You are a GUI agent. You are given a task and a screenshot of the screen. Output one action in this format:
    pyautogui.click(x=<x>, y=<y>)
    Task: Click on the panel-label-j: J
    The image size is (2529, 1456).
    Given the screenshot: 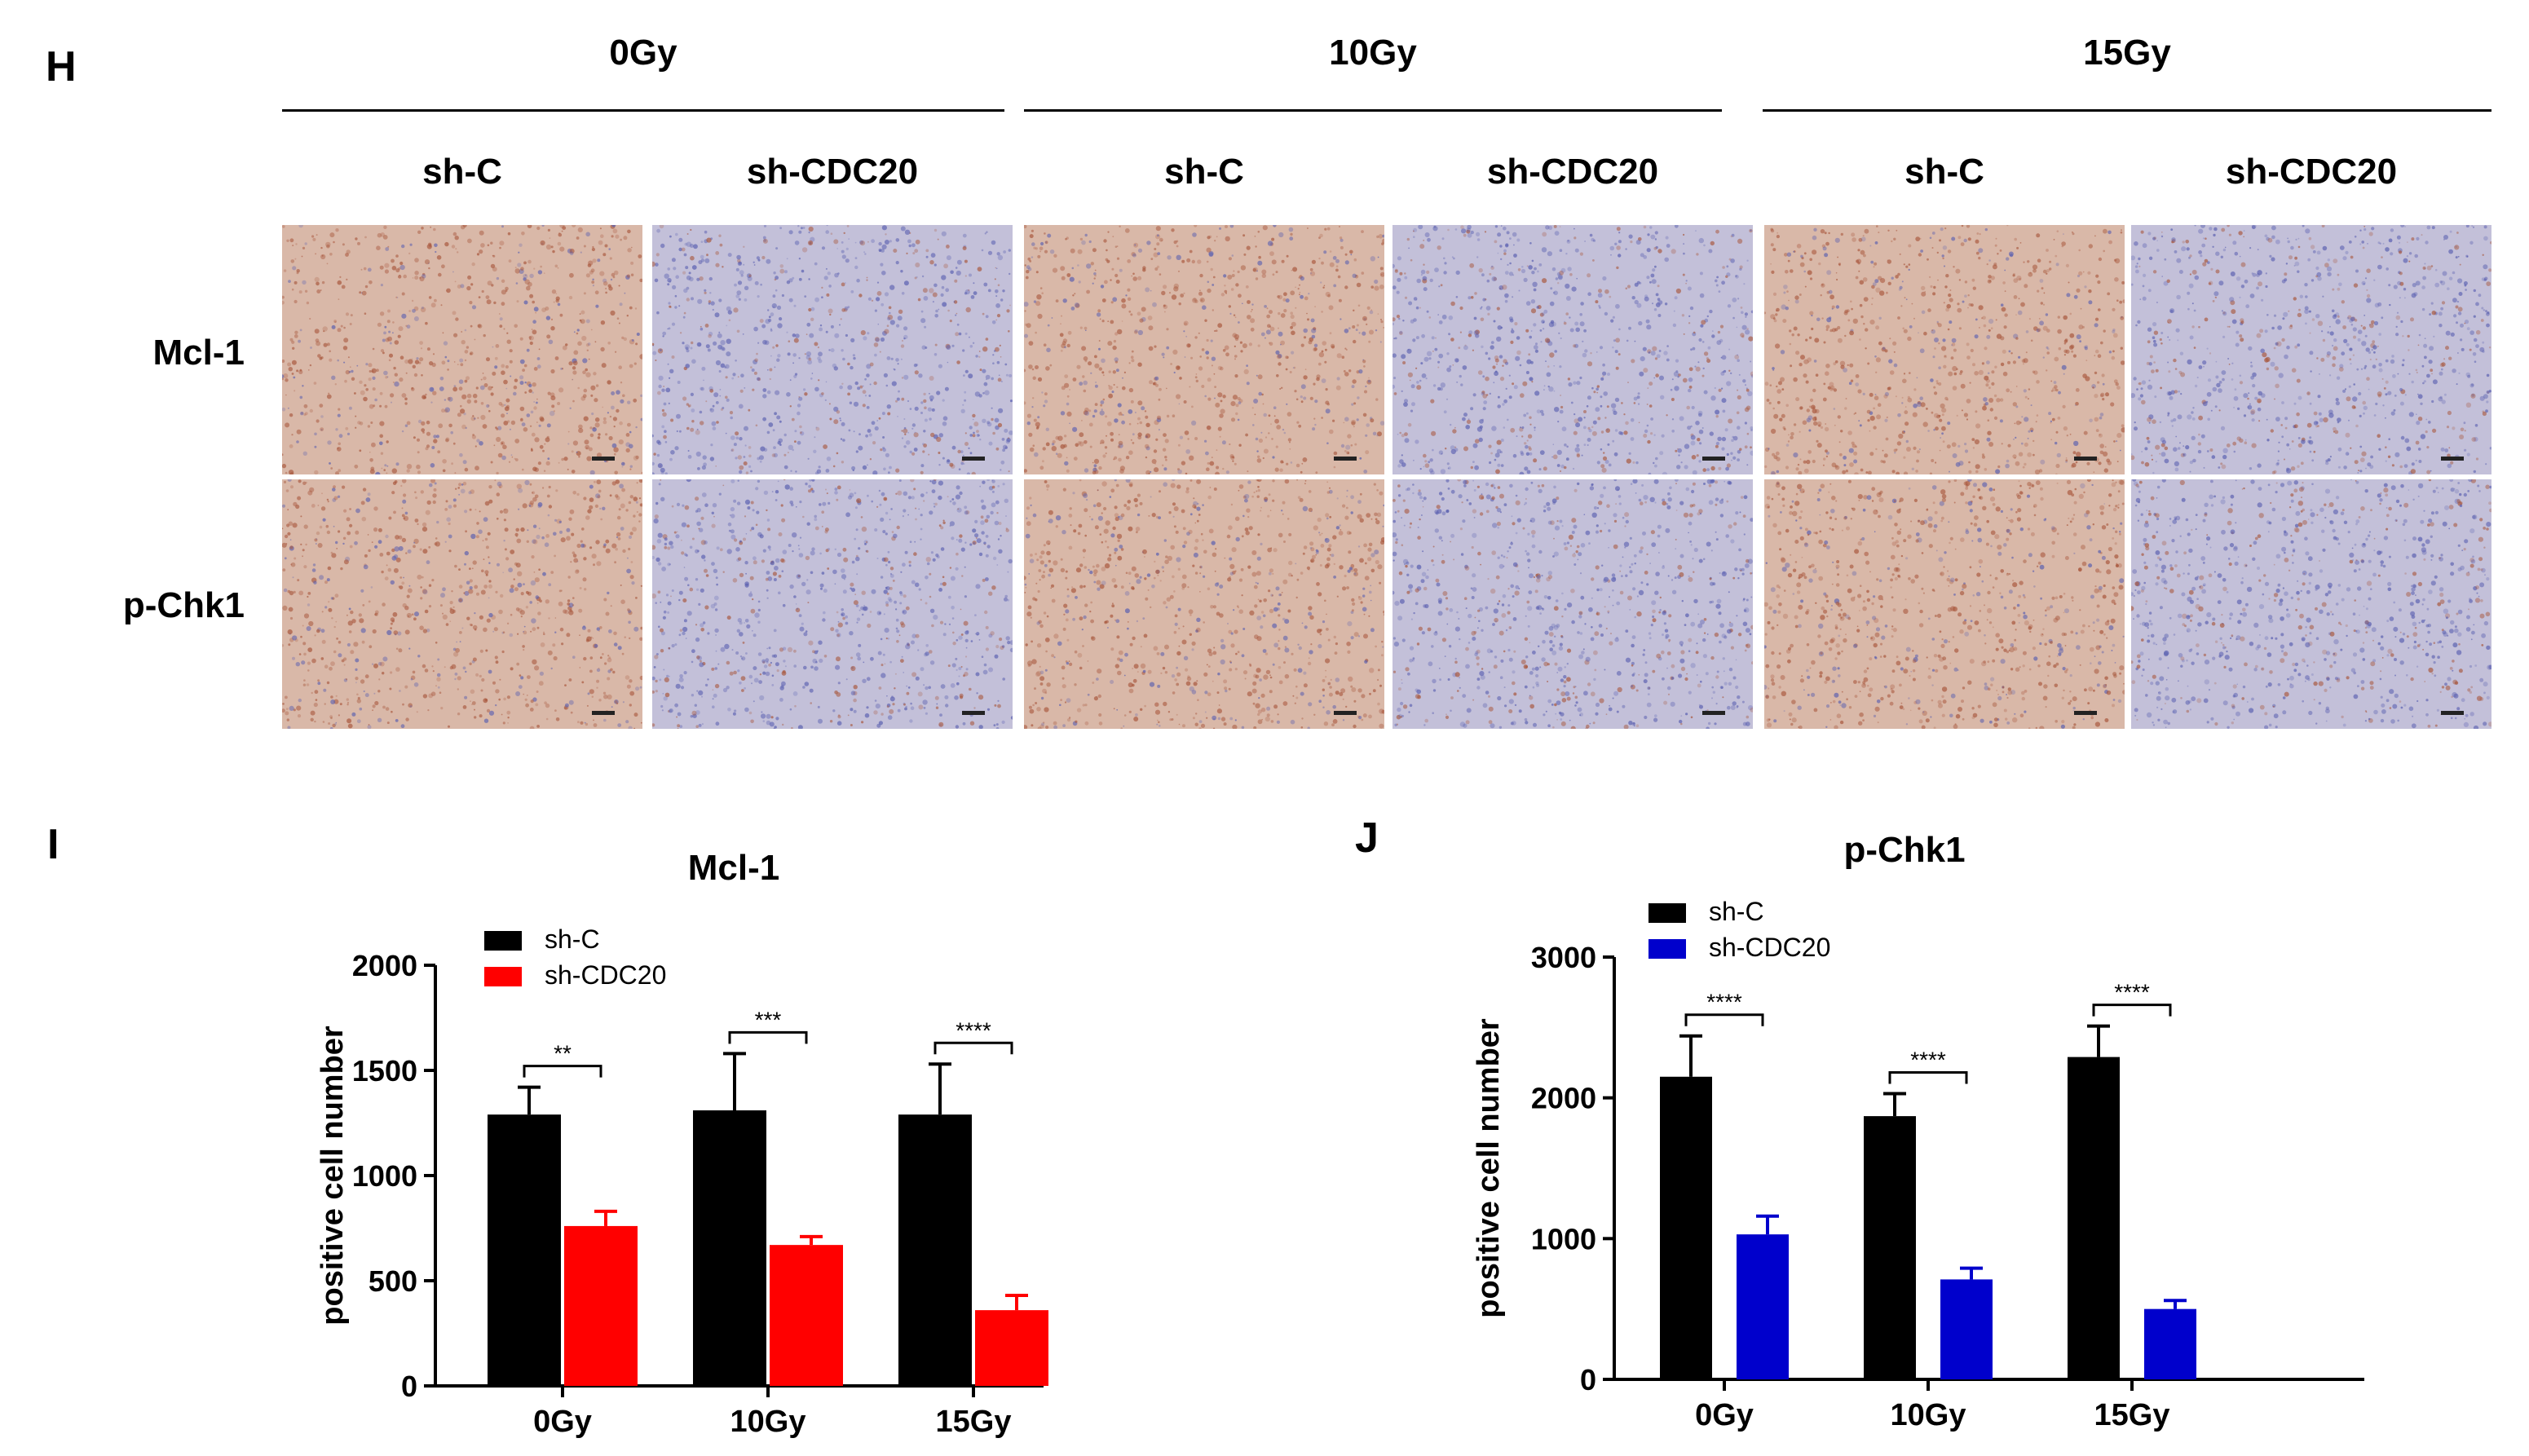 What is the action you would take?
    pyautogui.click(x=1367, y=838)
    